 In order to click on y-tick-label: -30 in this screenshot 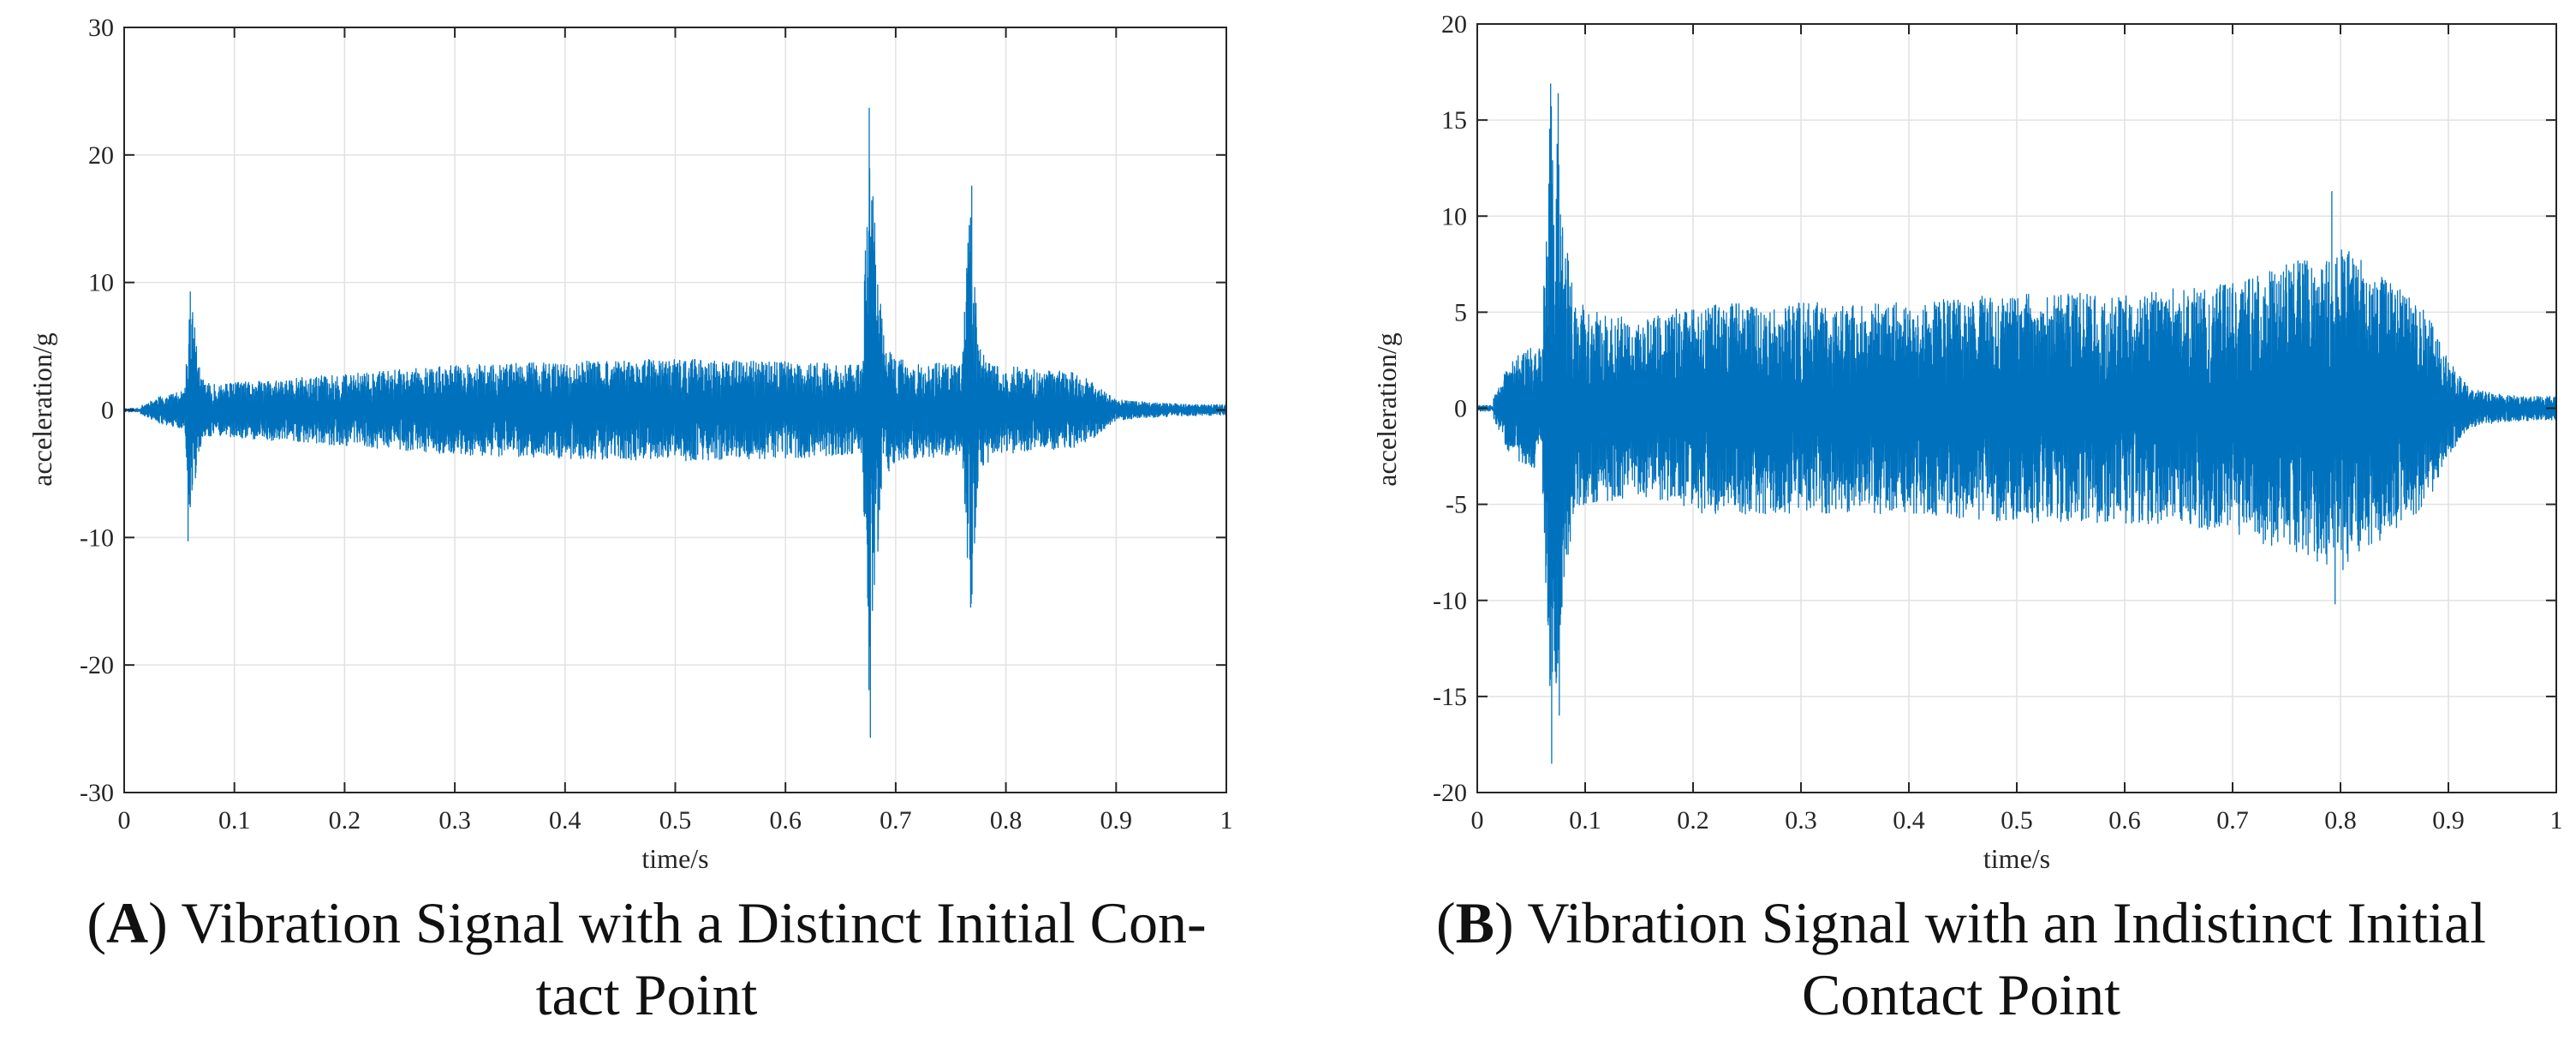, I will do `click(97, 793)`.